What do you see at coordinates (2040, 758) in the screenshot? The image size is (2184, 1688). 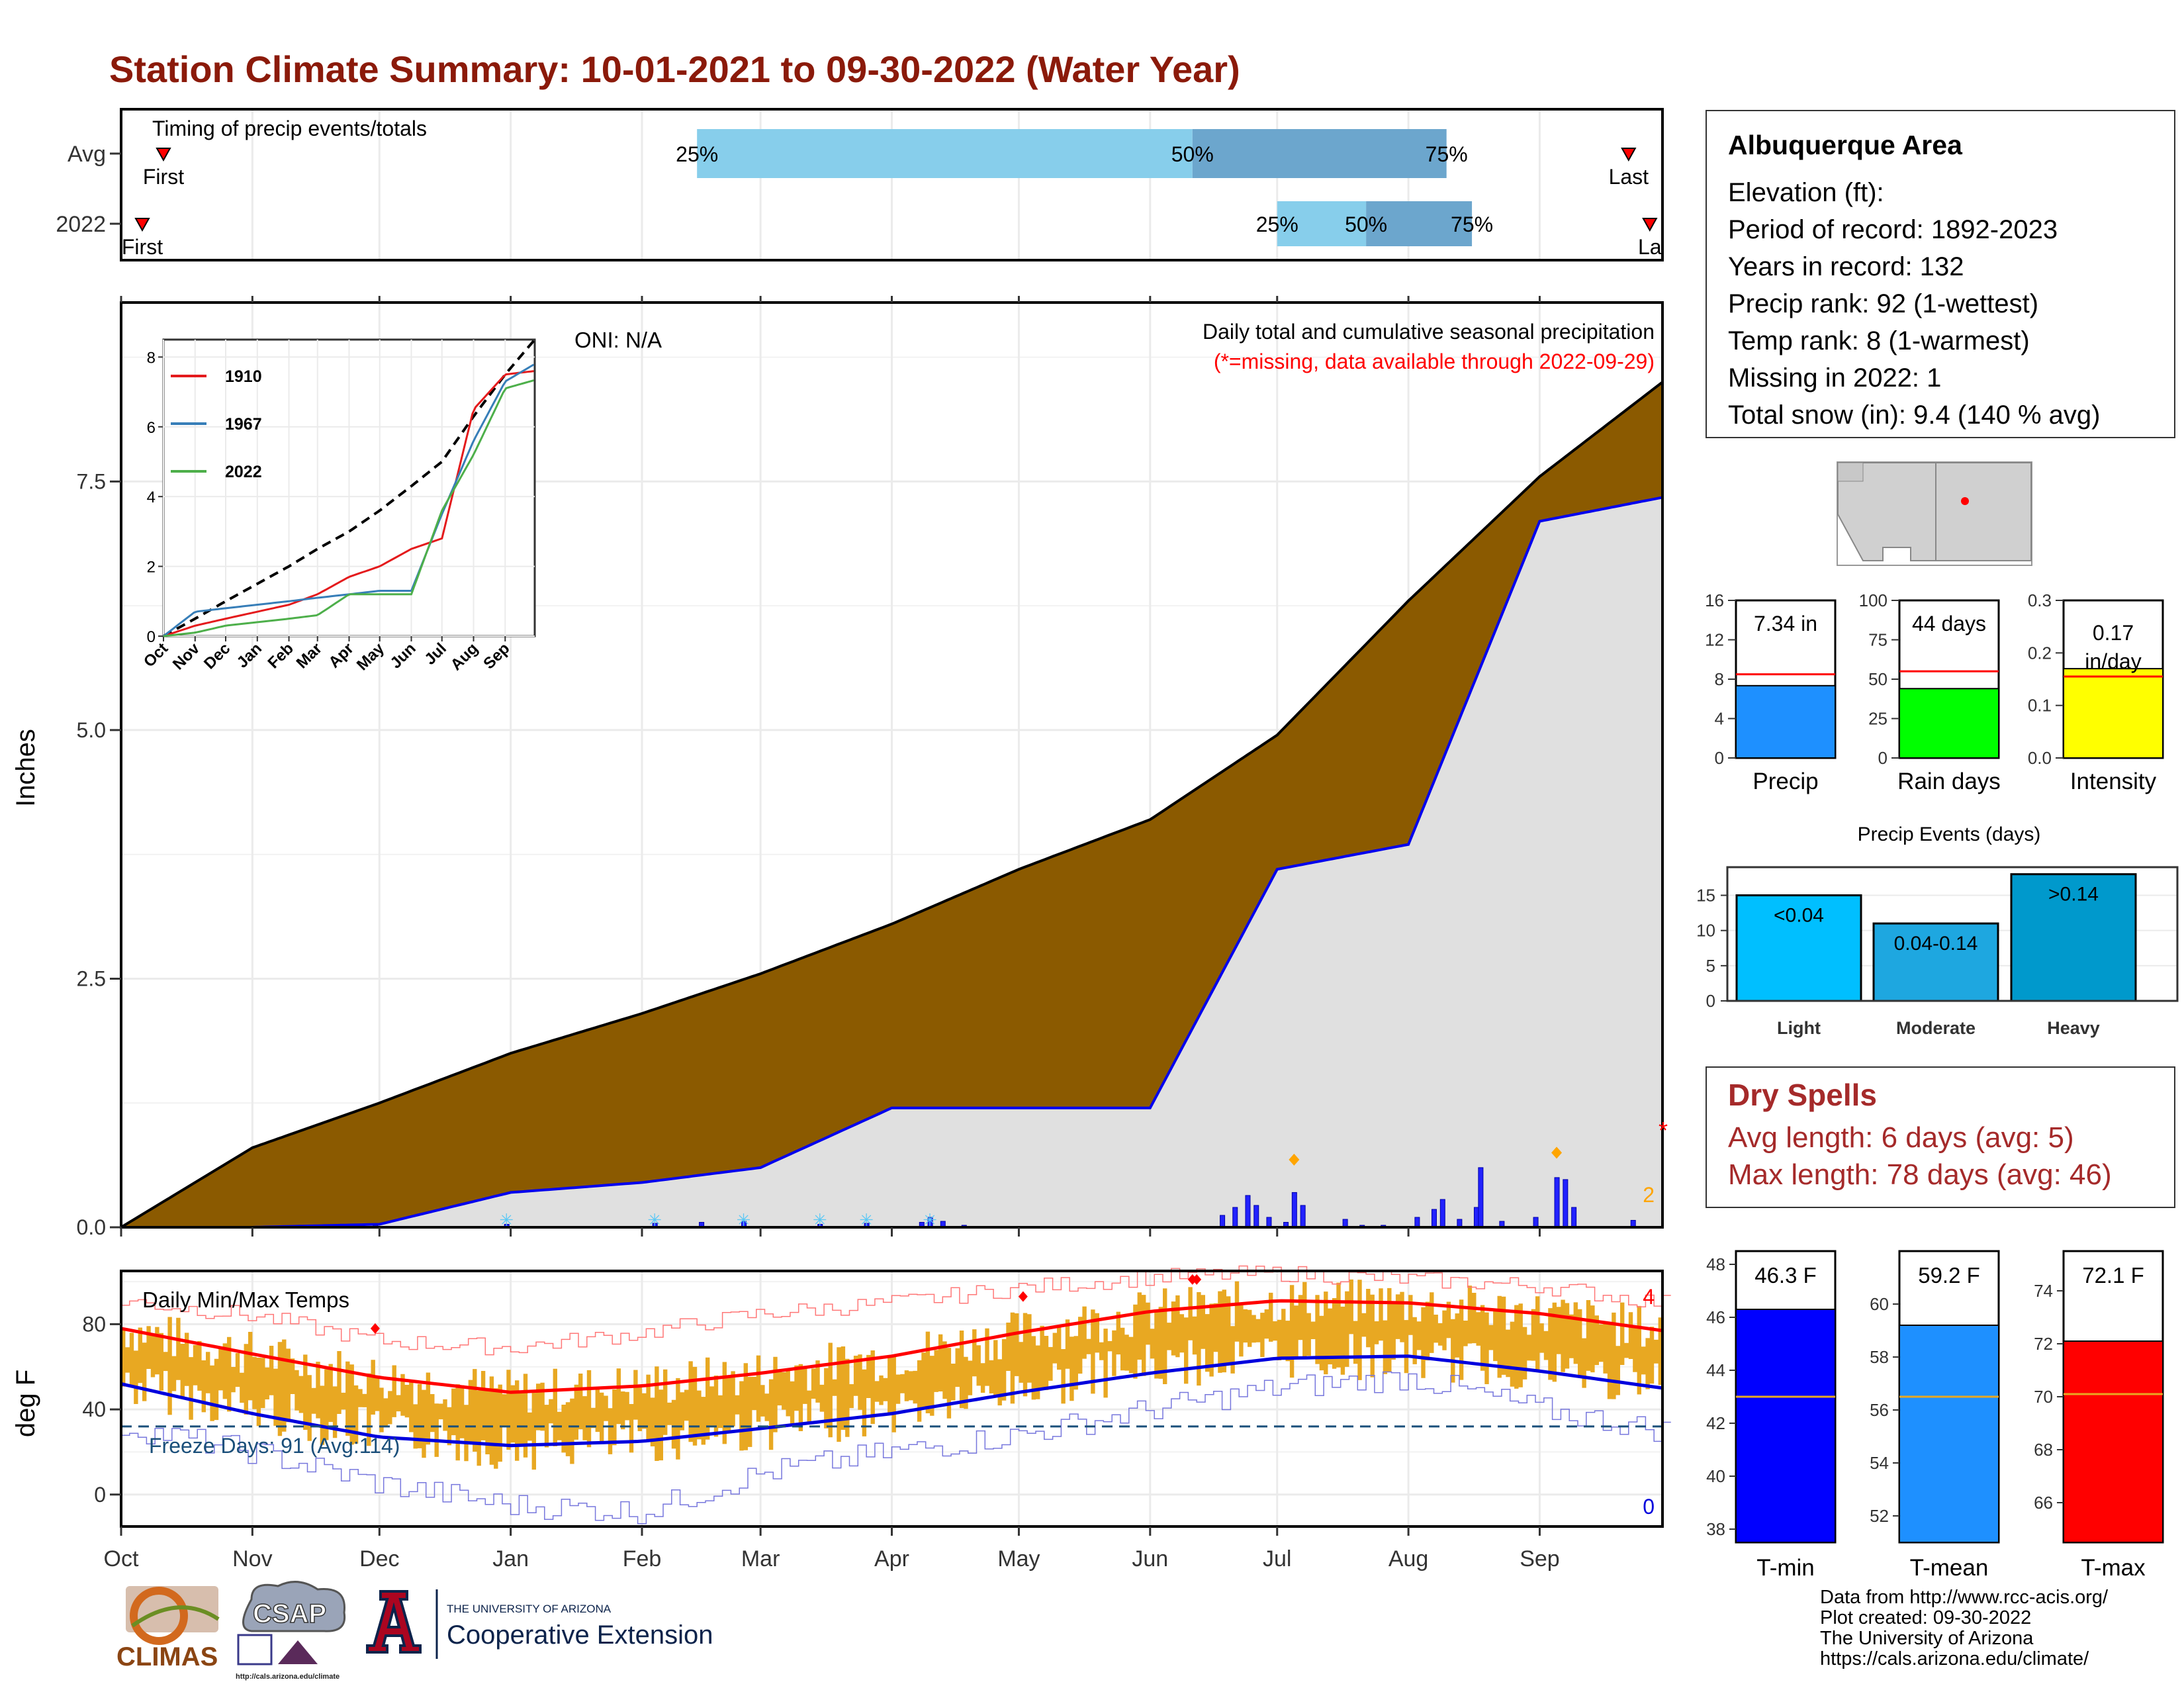 I see `mini-bar-ytick-label: 0.0` at bounding box center [2040, 758].